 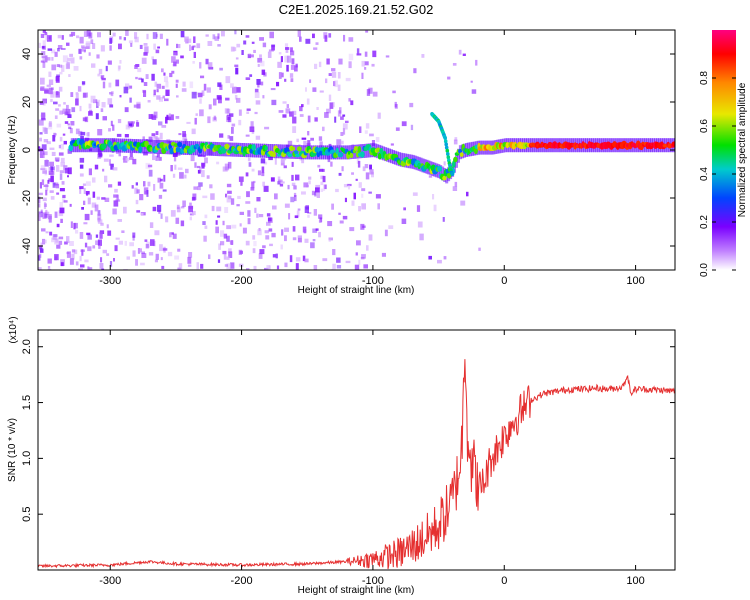 I want to click on spectrogram-y-tick-label: -20, so click(x=27, y=198).